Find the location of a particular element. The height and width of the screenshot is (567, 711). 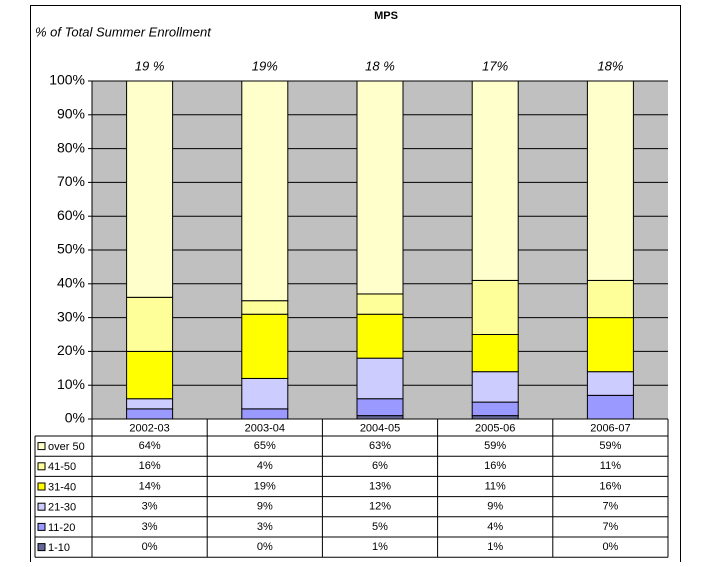

y-tick-label: 70% is located at coordinates (71, 181).